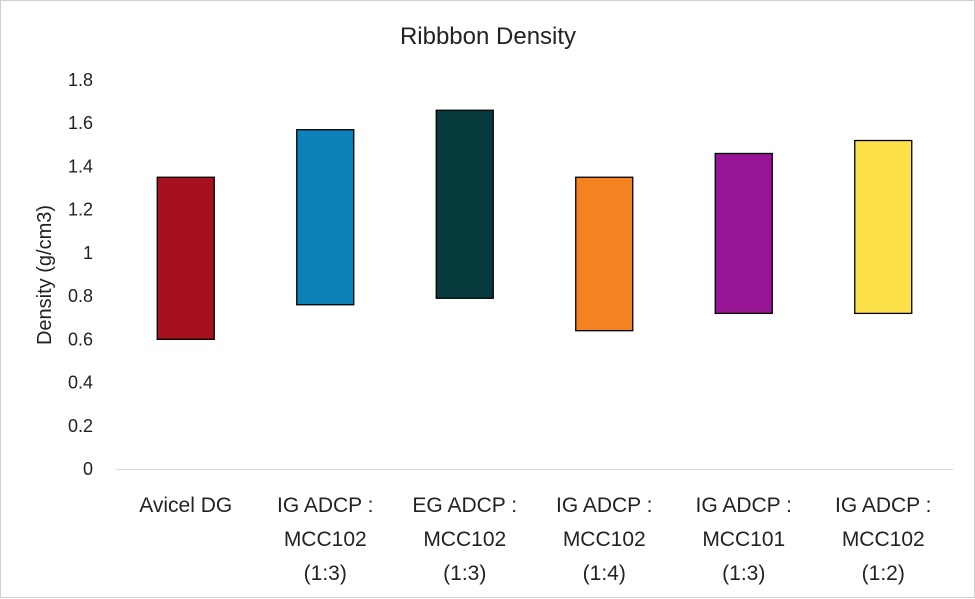 The width and height of the screenshot is (975, 599). Describe the element at coordinates (88, 253) in the screenshot. I see `y-tick-label: 1` at that location.